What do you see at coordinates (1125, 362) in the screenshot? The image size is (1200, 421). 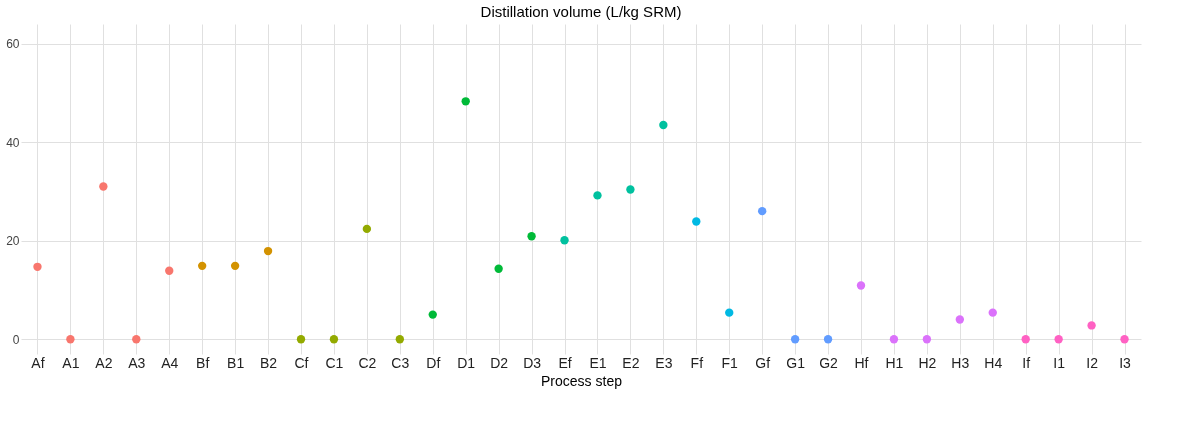 I see `x-tick-label: I3` at bounding box center [1125, 362].